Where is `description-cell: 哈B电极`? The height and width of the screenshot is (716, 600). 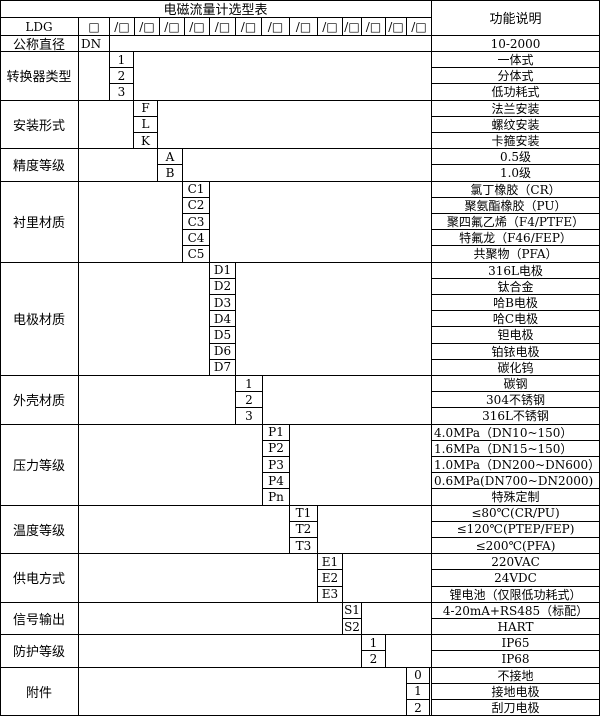 description-cell: 哈B电极 is located at coordinates (516, 303).